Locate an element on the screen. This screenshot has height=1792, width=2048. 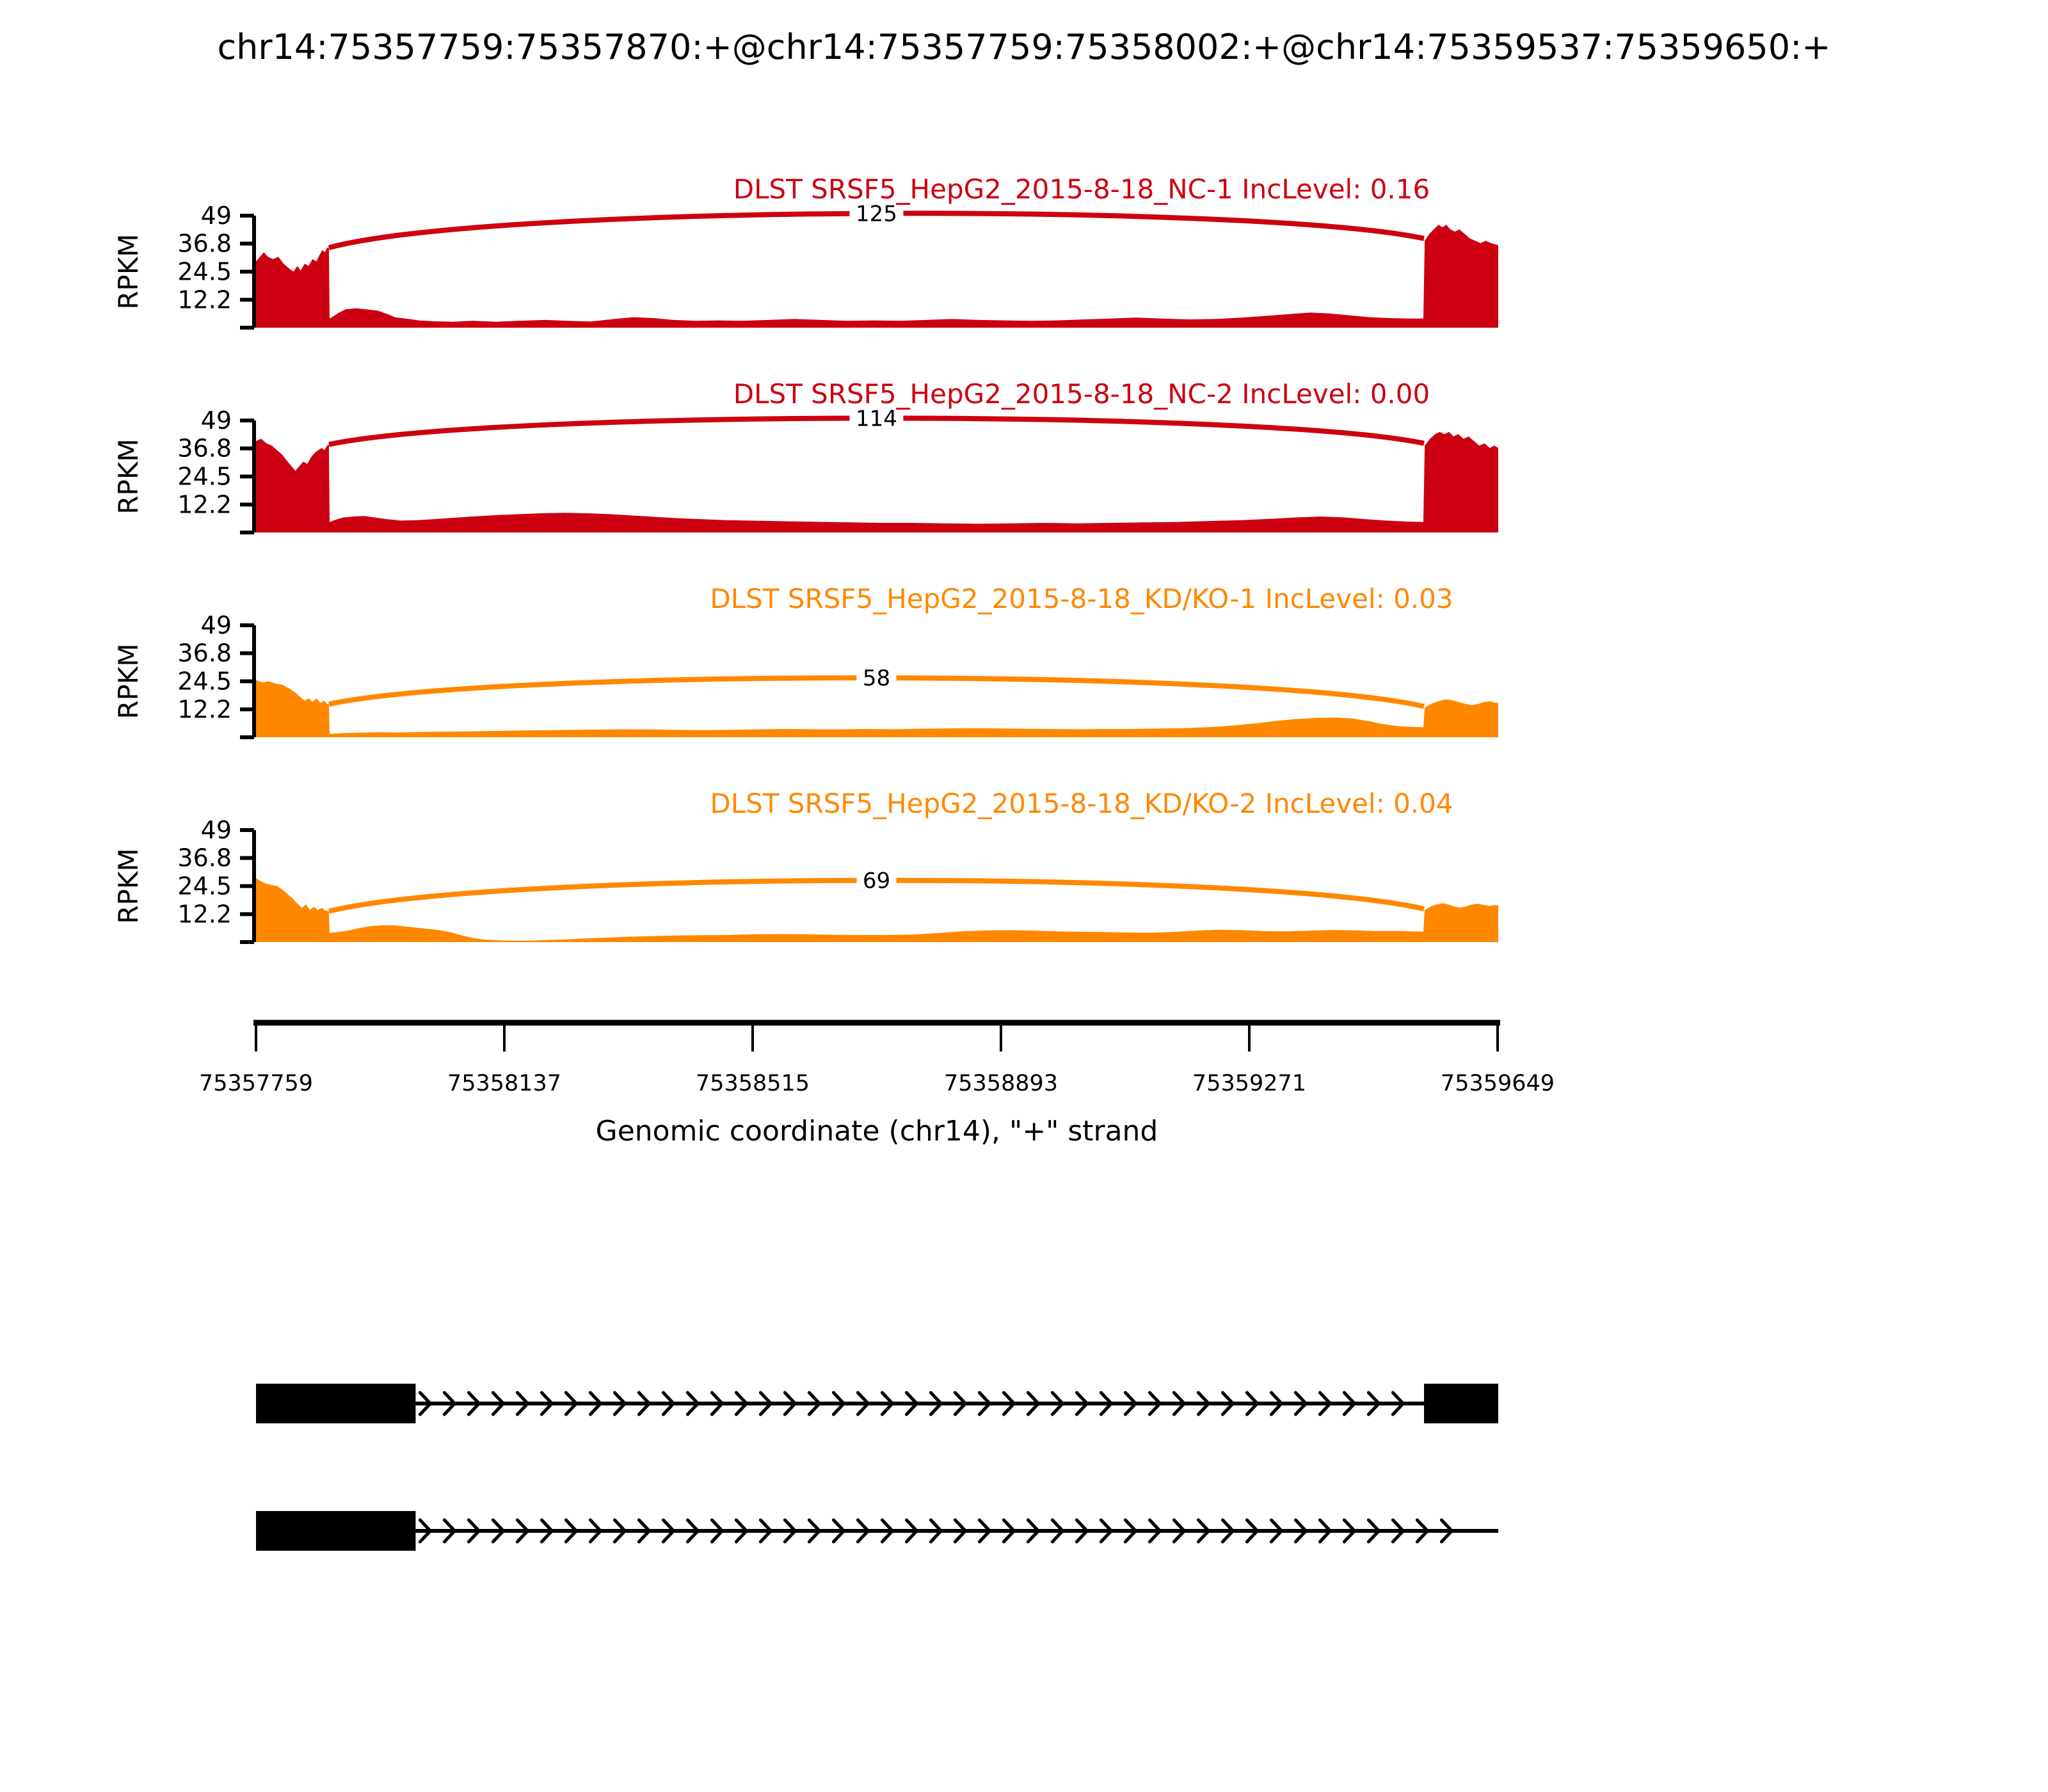
junction-count-label: 125 is located at coordinates (876, 214).